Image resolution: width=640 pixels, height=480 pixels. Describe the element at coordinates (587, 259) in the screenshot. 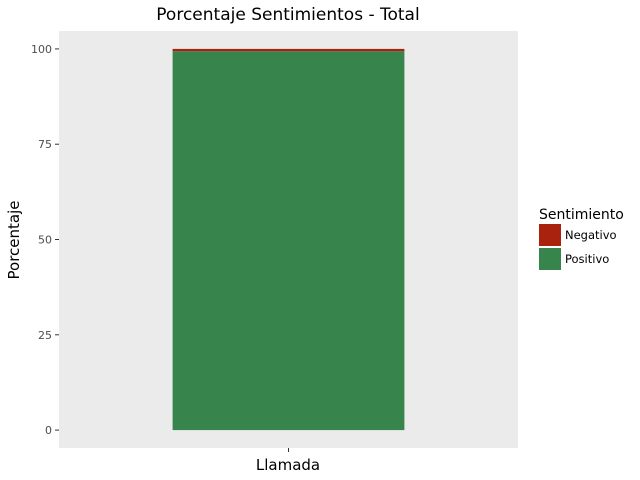

I see `legend-label-positivo: Positivo` at that location.